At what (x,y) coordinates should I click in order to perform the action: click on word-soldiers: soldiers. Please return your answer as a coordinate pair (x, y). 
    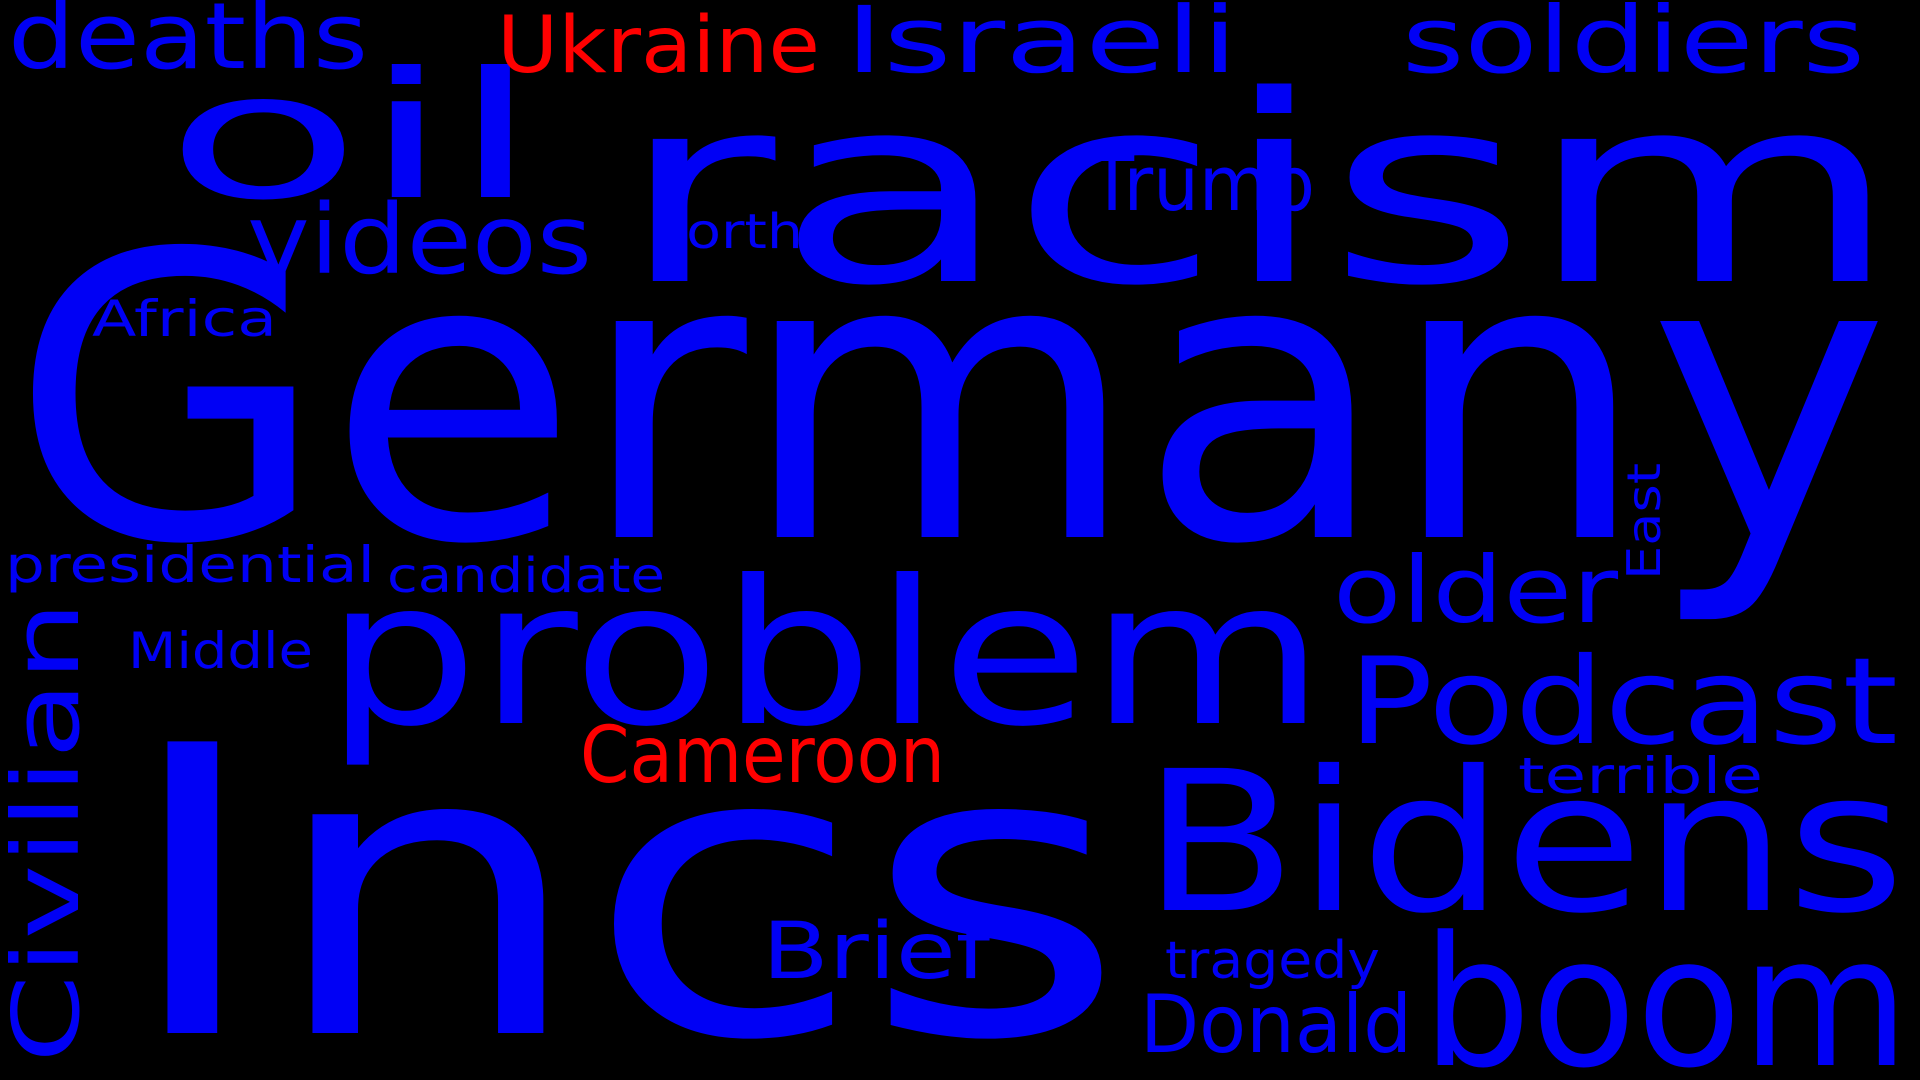
    Looking at the image, I should click on (1633, 47).